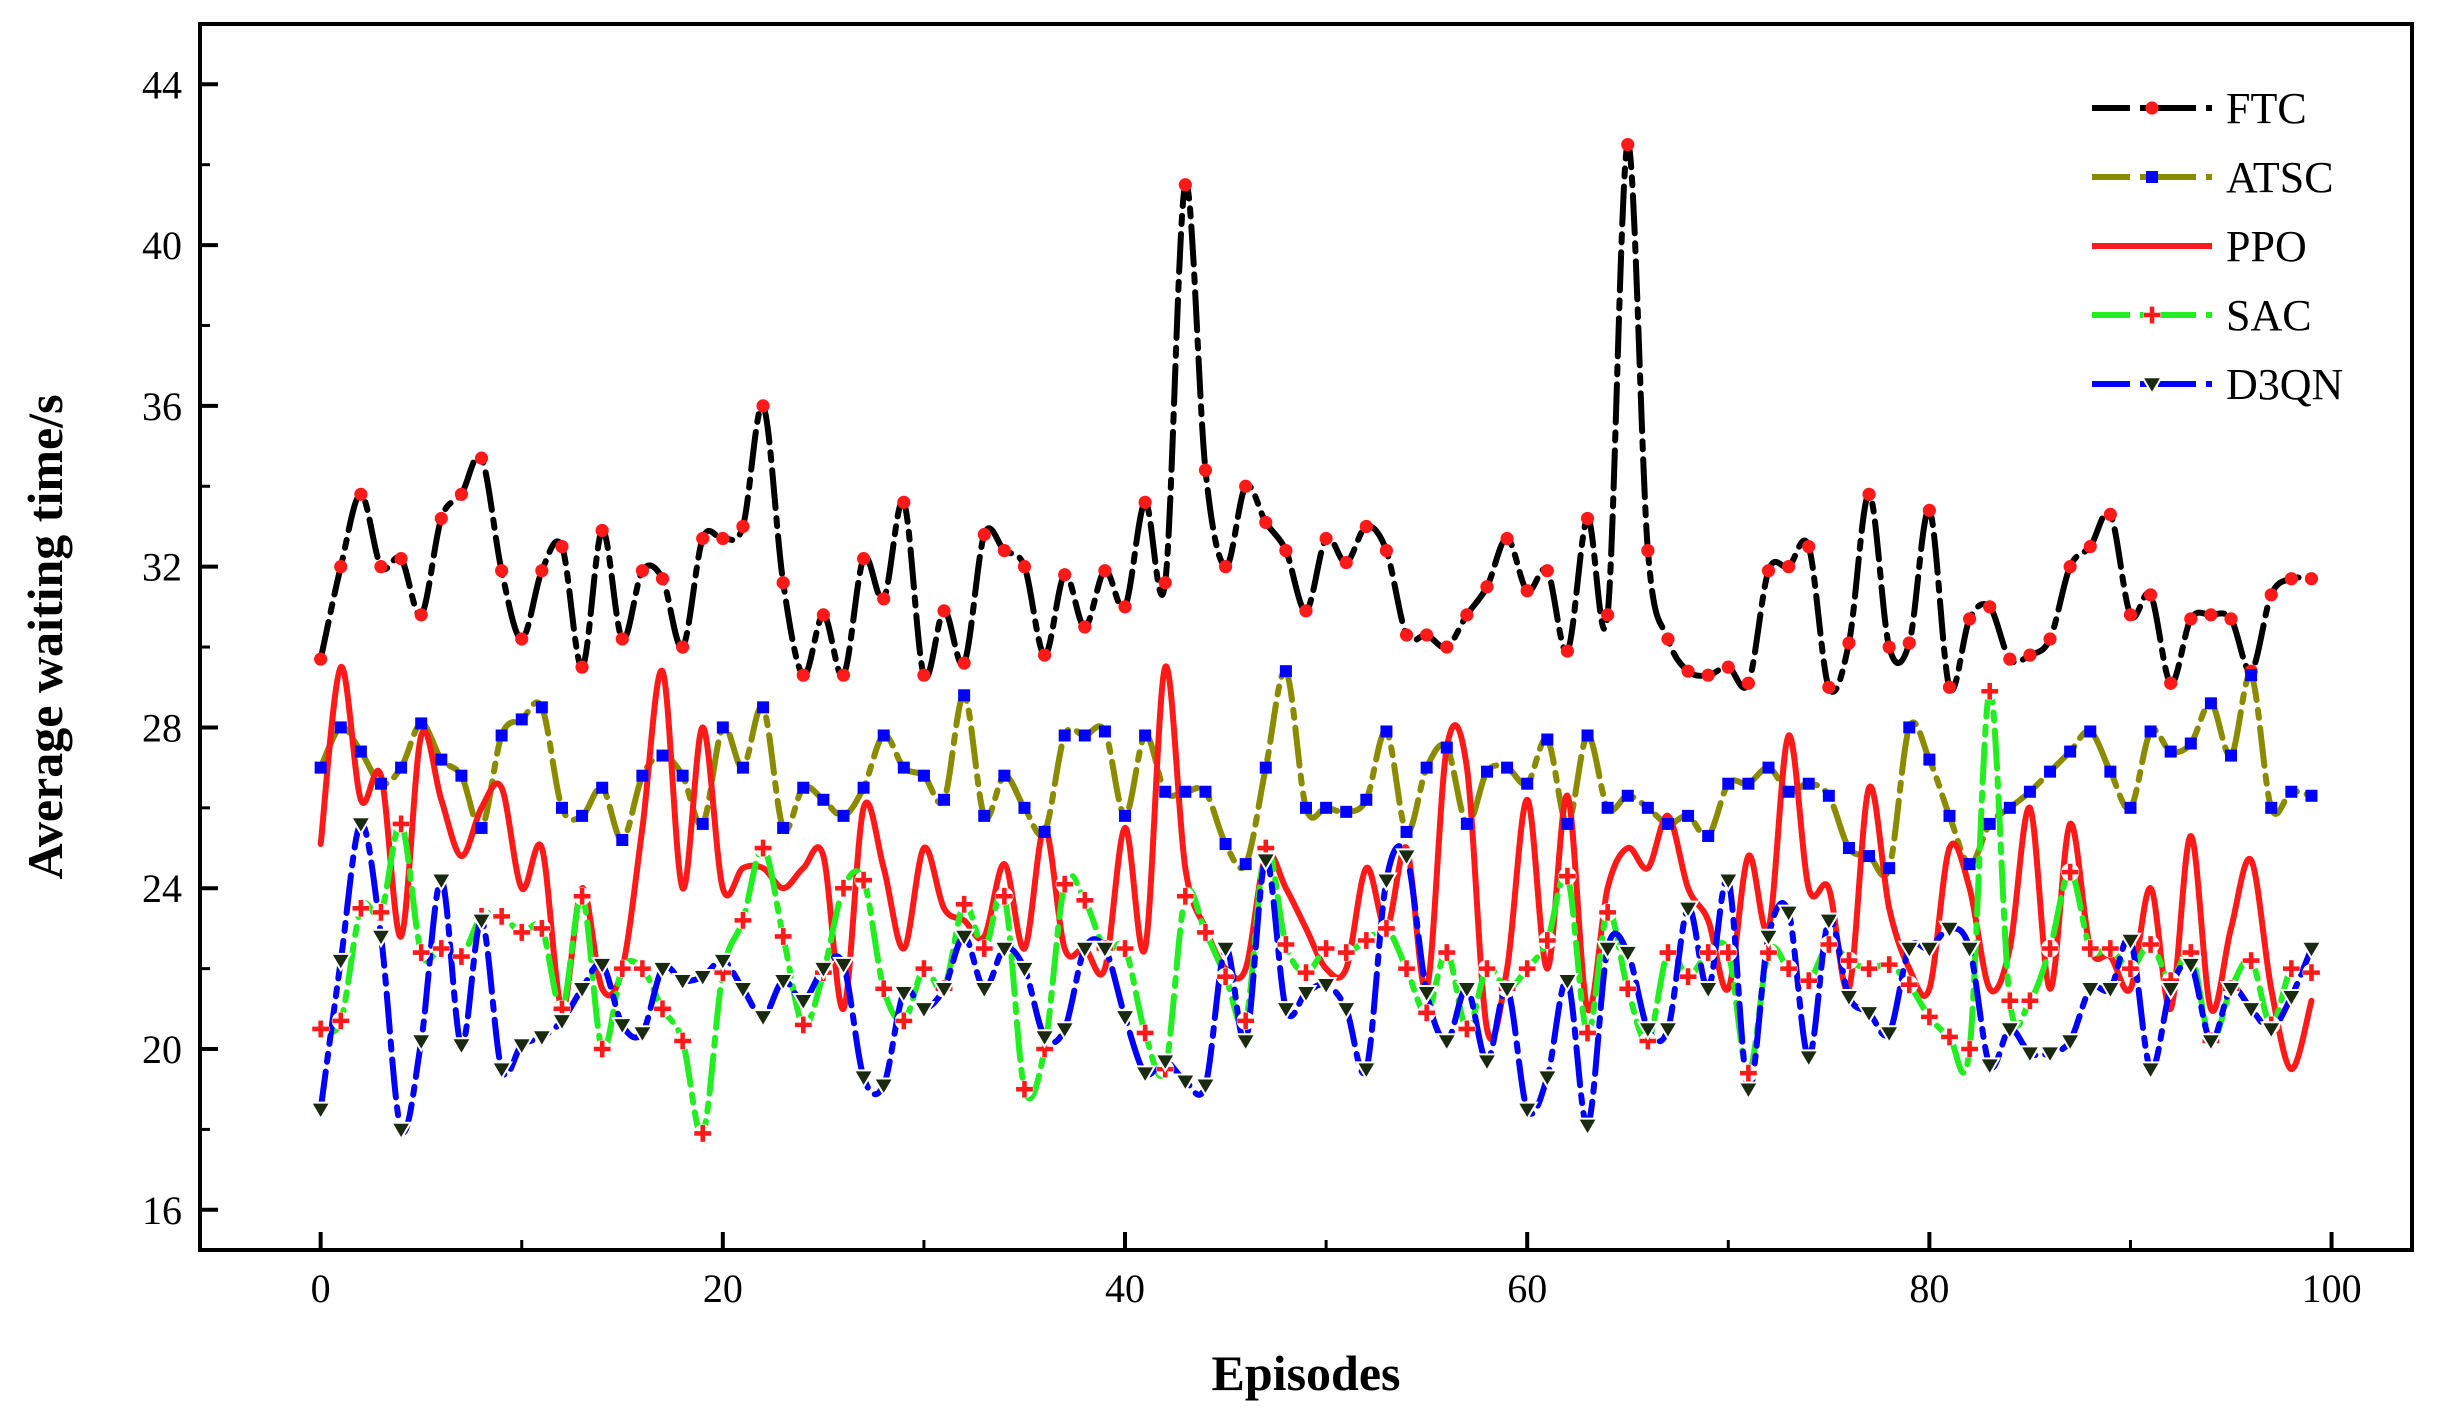  What do you see at coordinates (162, 1049) in the screenshot?
I see `y-tick-label: 20` at bounding box center [162, 1049].